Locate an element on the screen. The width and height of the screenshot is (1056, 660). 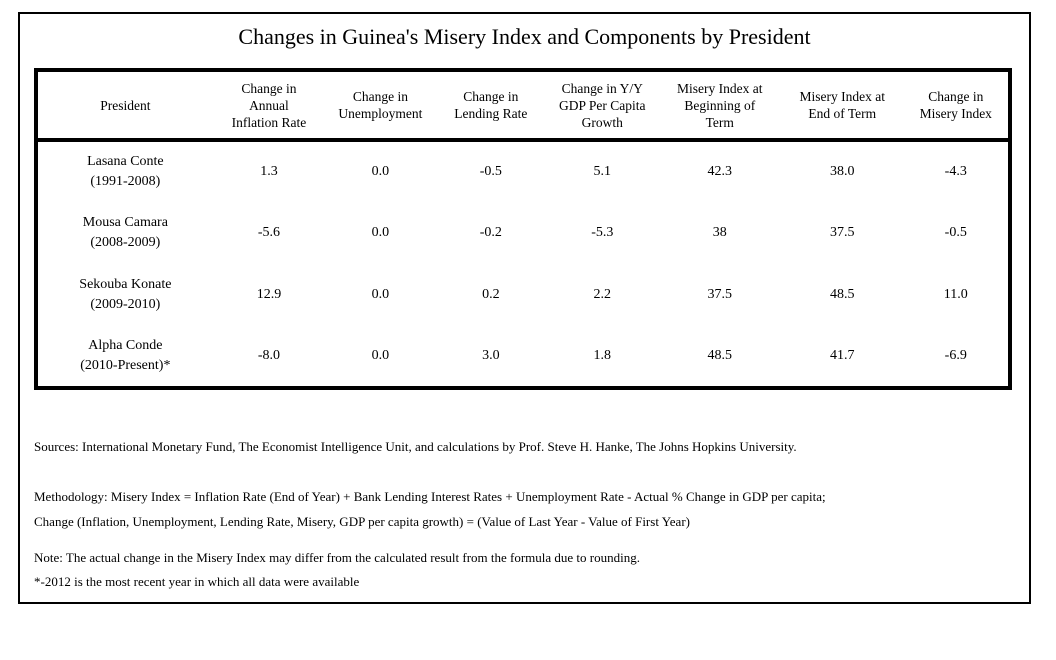
value-inflation: -8.0 is located at coordinates (269, 355).